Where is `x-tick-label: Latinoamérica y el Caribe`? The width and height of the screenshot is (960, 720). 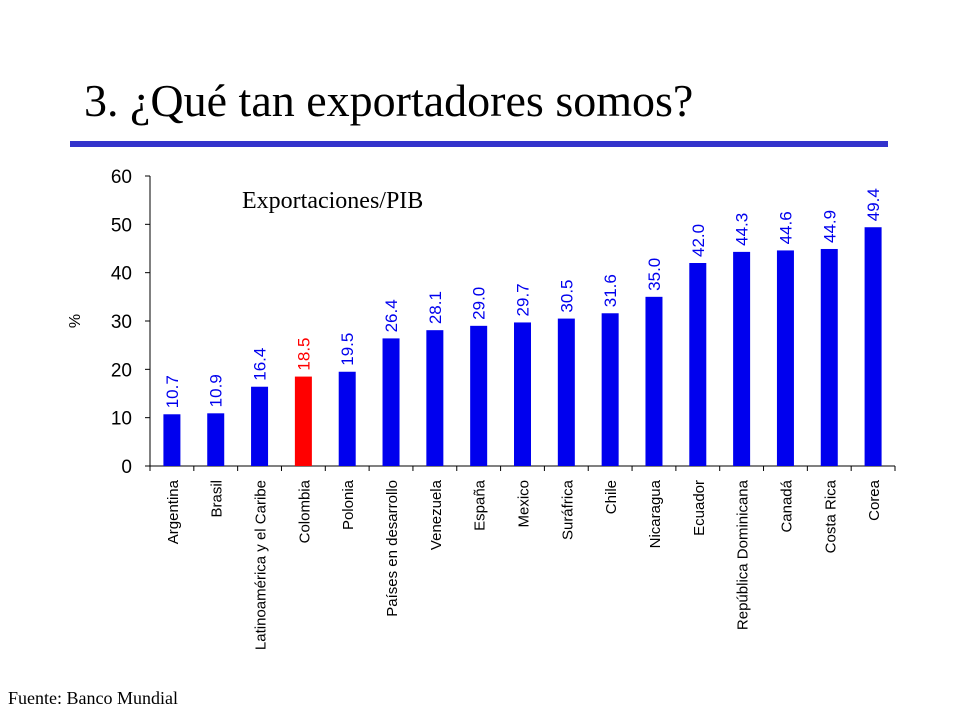 x-tick-label: Latinoamérica y el Caribe is located at coordinates (261, 565).